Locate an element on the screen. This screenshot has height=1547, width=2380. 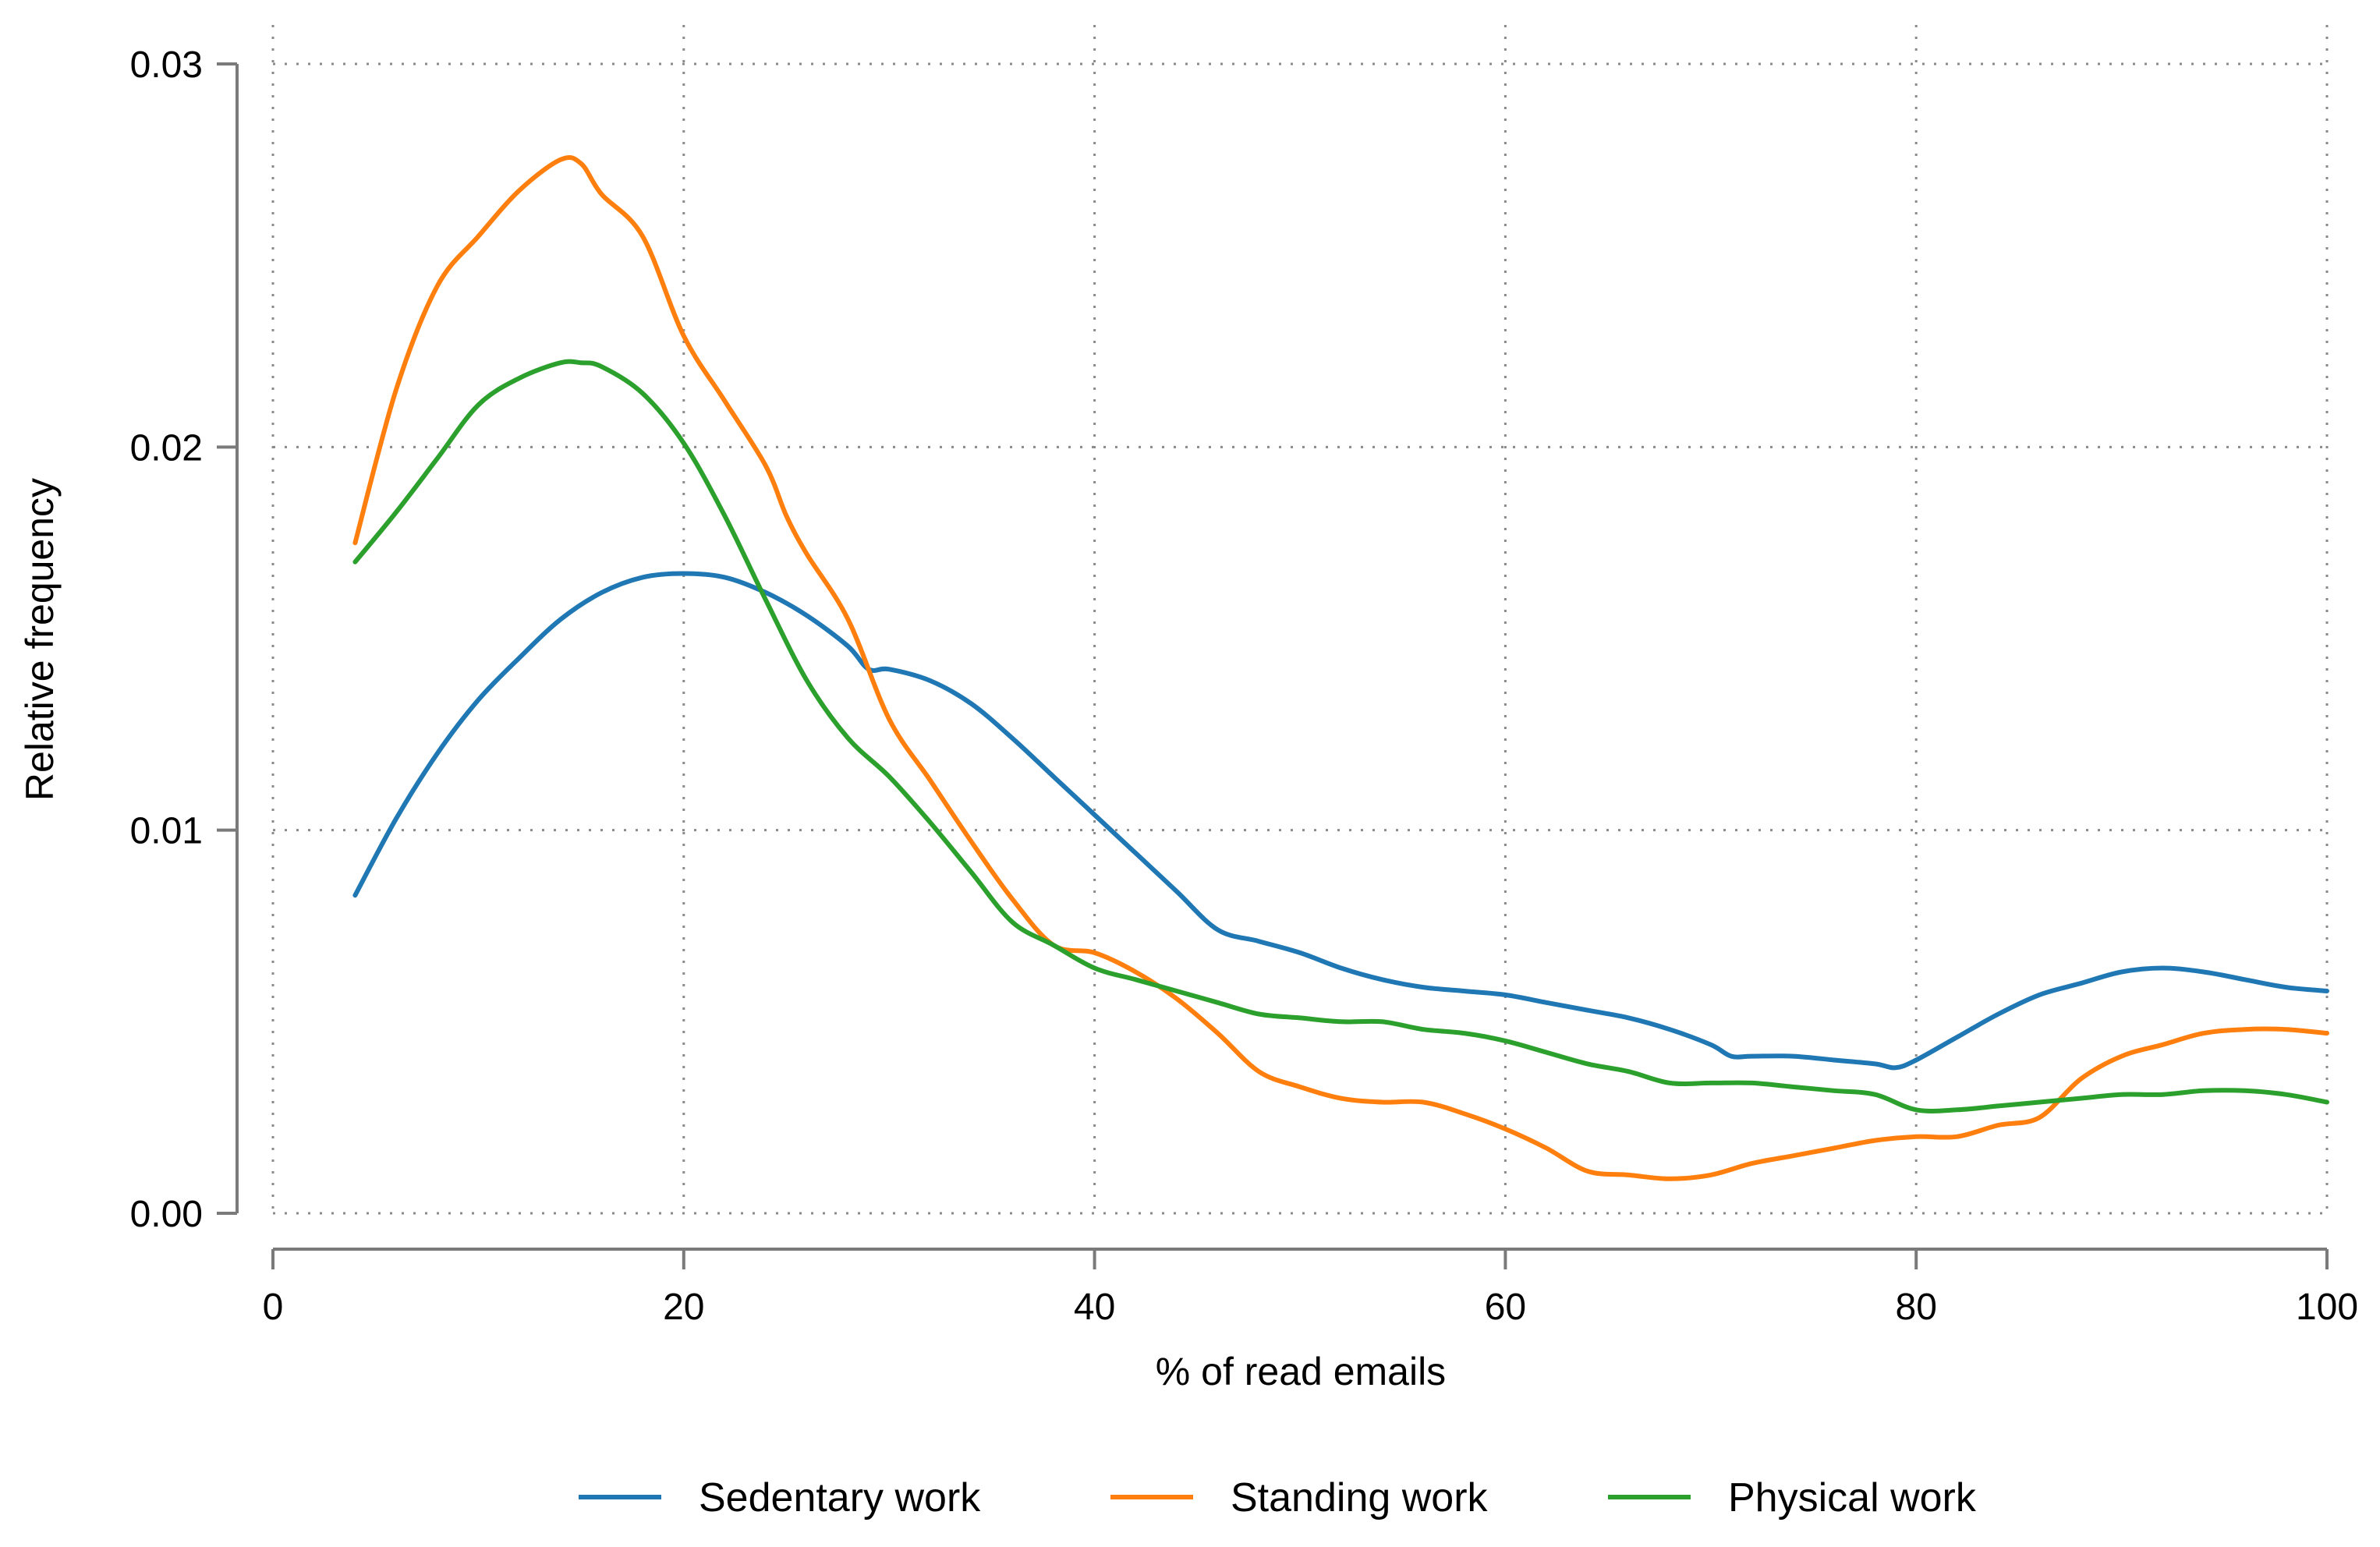
x-tick-label: 100 is located at coordinates (2327, 1308).